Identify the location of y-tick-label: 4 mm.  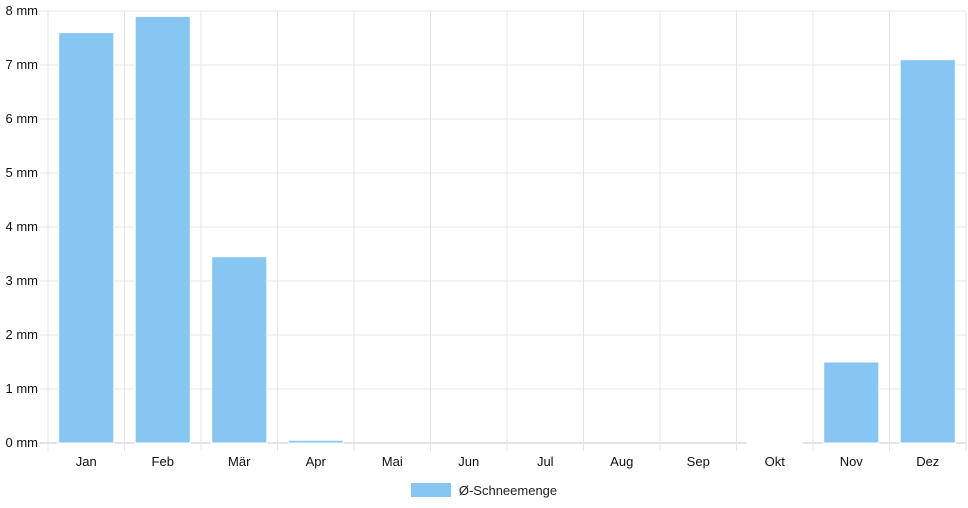
(22, 226).